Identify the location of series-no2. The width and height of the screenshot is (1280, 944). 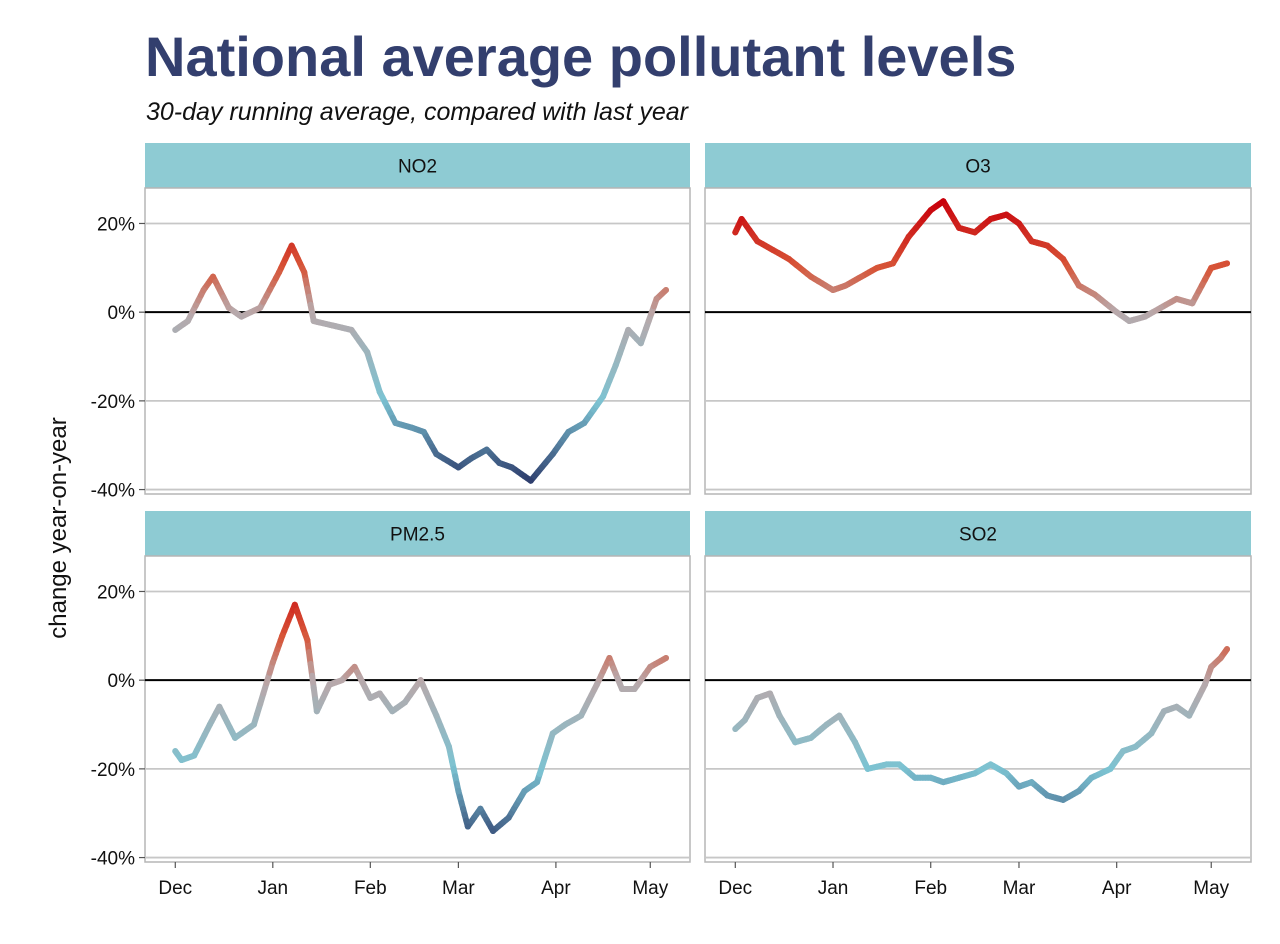
(420, 363).